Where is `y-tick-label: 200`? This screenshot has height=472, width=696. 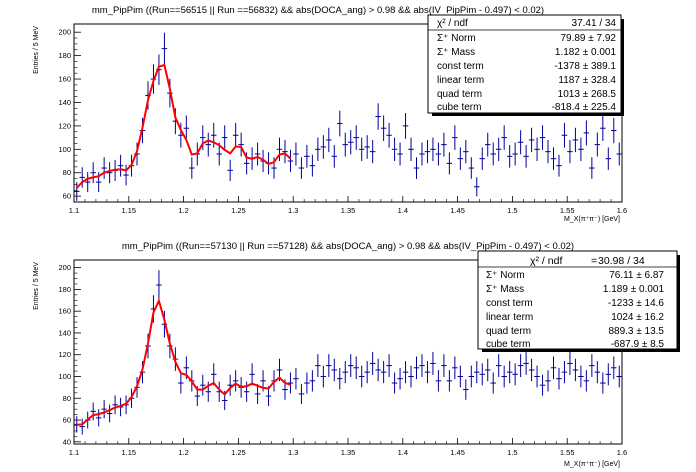
y-tick-label: 200 is located at coordinates (64, 32).